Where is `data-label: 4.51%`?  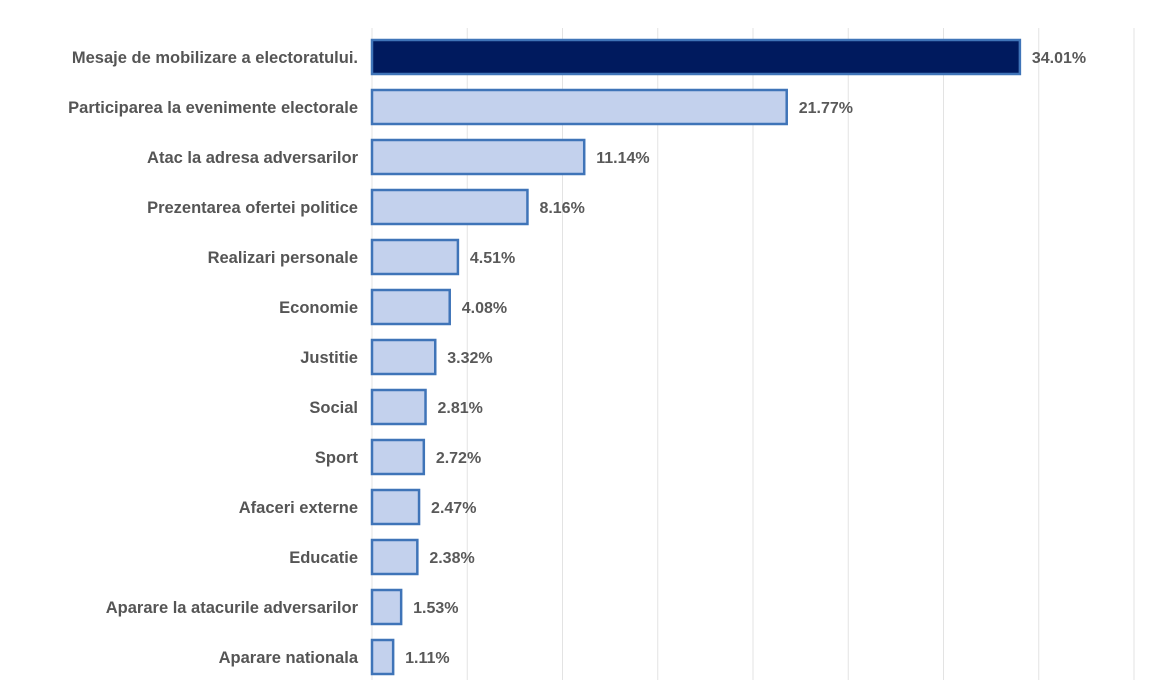
data-label: 4.51% is located at coordinates (492, 258).